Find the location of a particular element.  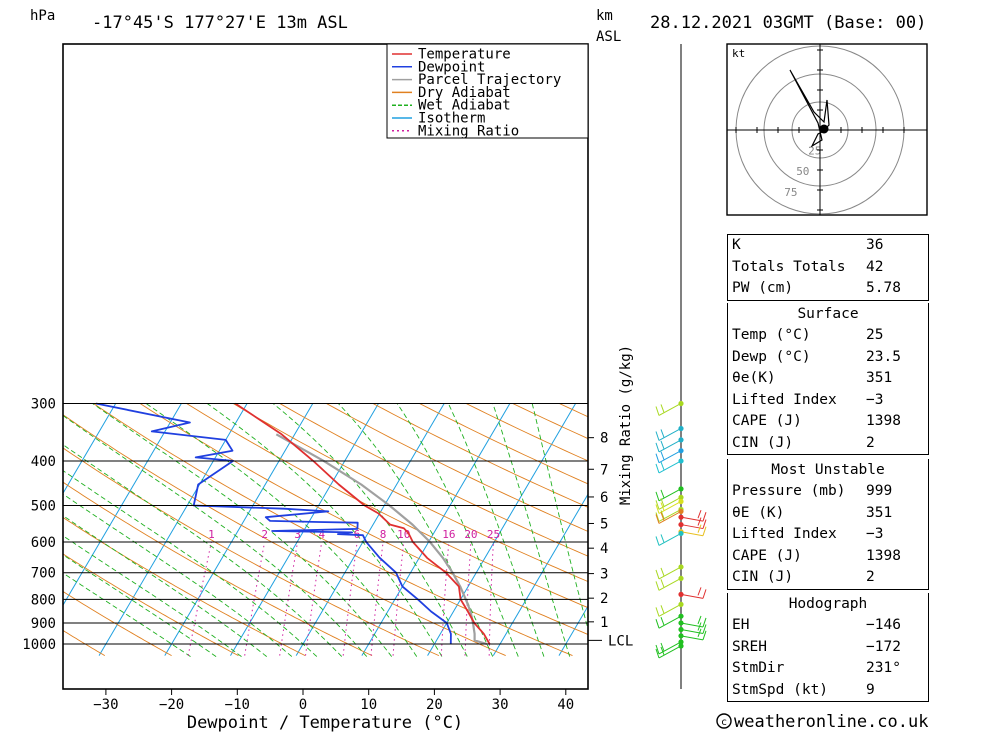

hodograph-trace is located at coordinates (809, 108).